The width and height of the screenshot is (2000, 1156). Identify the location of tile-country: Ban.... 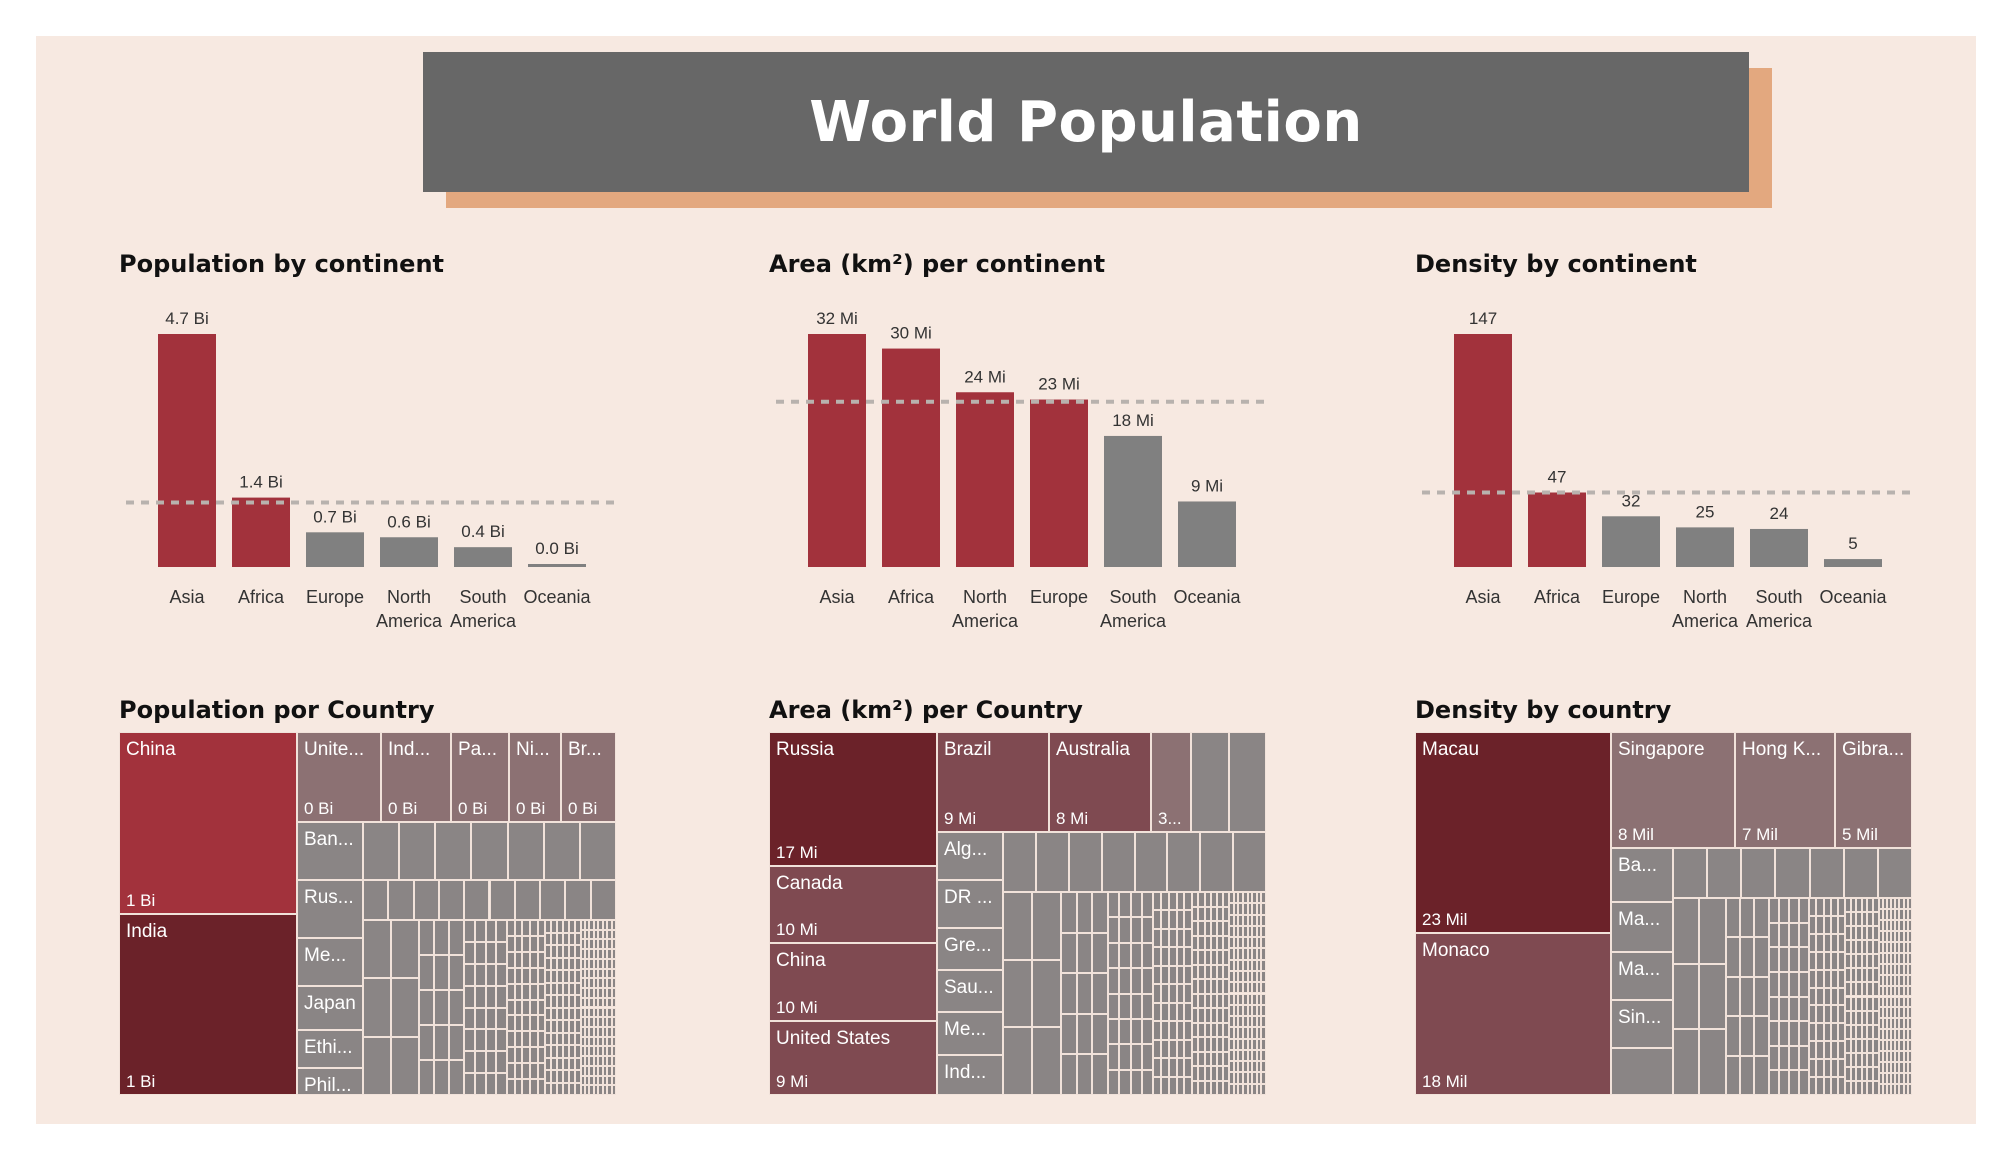
(330, 851).